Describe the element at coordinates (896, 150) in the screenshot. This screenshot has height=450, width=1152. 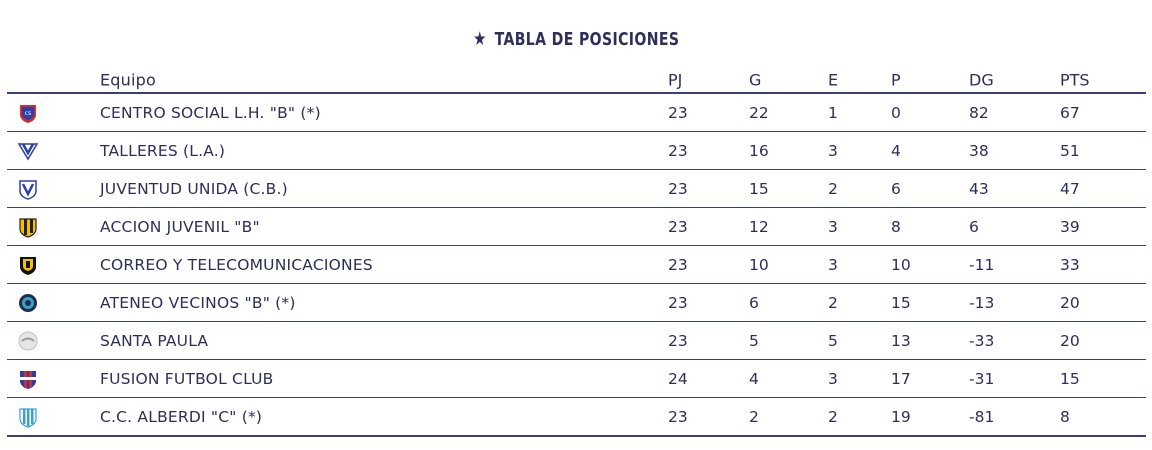
I see `lost: 4` at that location.